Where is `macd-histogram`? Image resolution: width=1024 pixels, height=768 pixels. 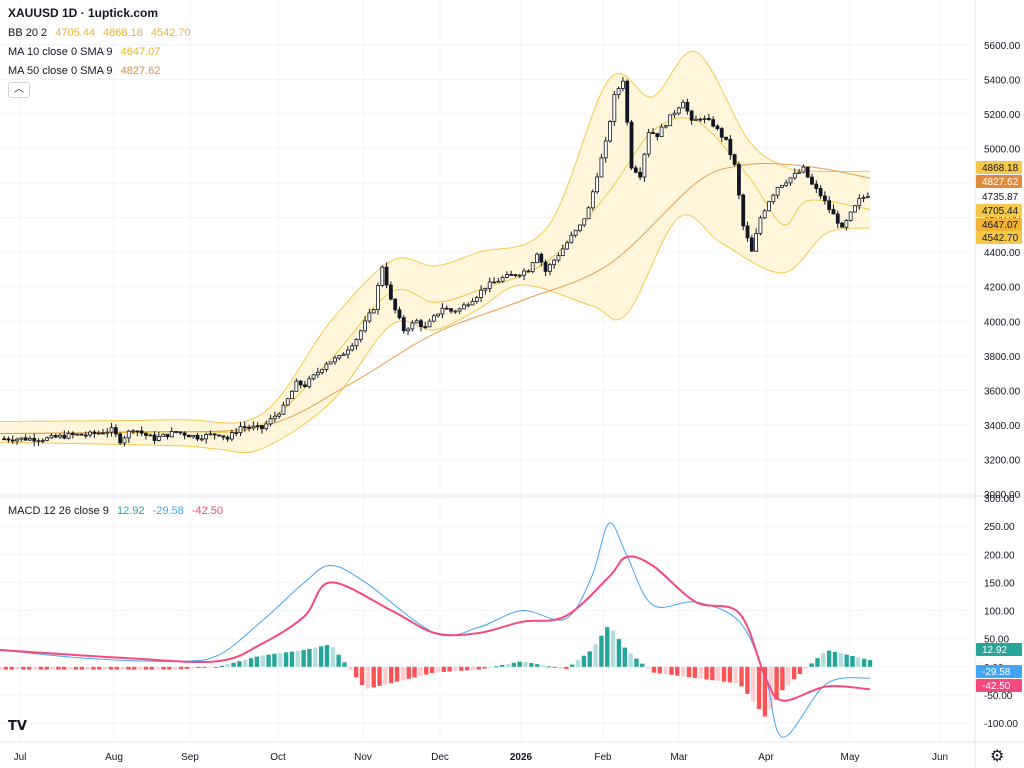
macd-histogram is located at coordinates (436, 672).